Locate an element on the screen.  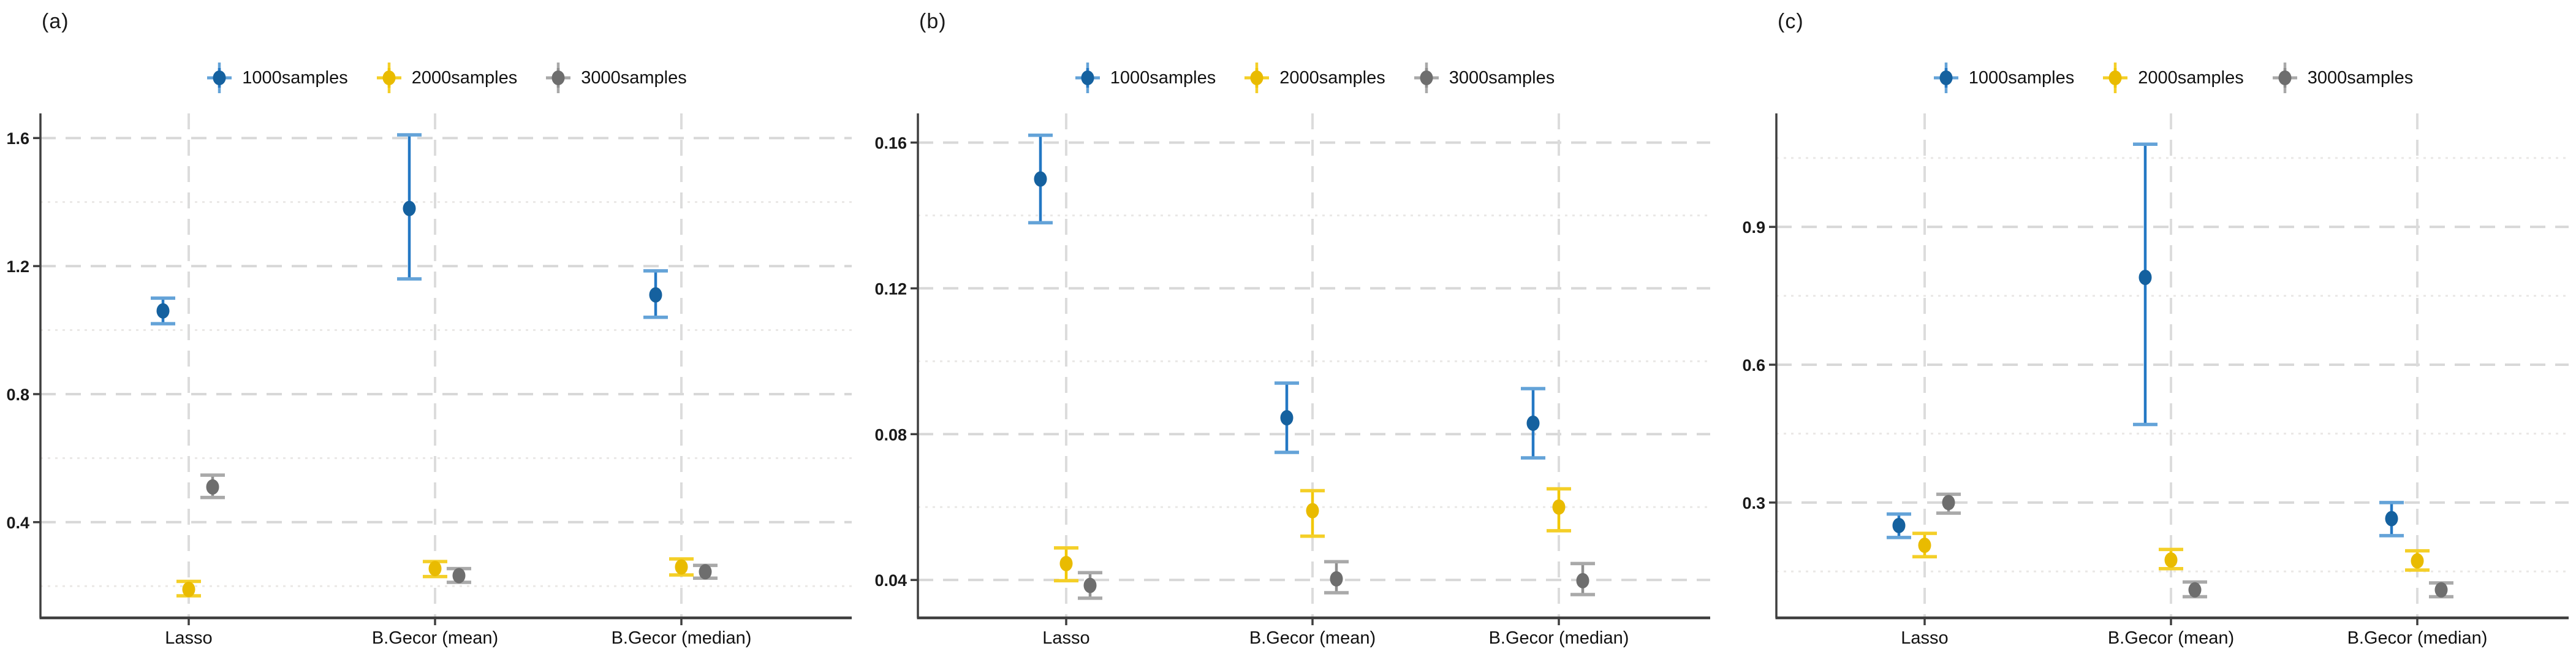
panel-c-legend: 1000samples 2000samples 3000samples is located at coordinates (2172, 78).